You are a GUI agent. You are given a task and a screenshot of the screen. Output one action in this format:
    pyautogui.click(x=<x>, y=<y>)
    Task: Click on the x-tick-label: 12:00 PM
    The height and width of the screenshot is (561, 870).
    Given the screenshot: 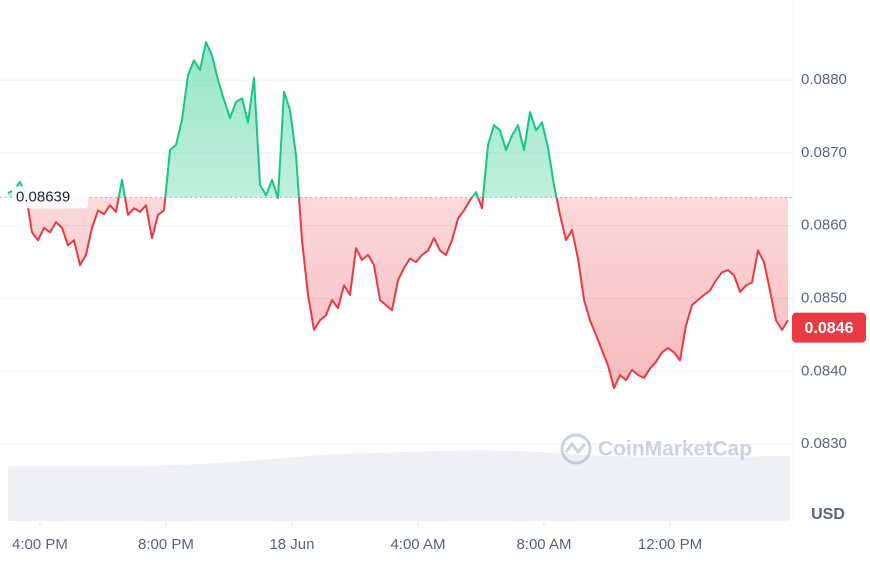 What is the action you would take?
    pyautogui.click(x=670, y=544)
    